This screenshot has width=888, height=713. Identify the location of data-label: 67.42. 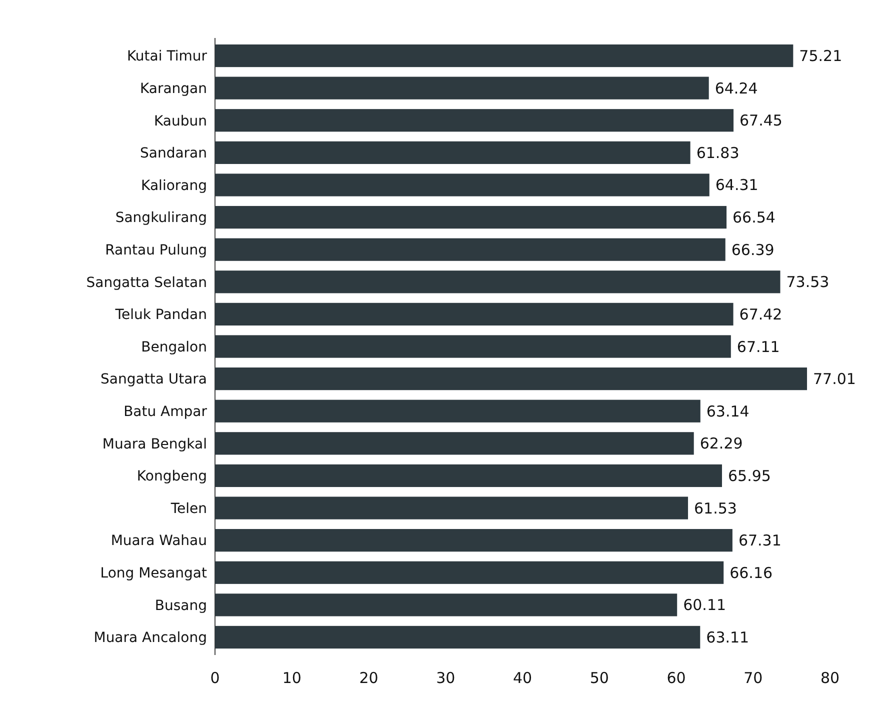
(760, 314).